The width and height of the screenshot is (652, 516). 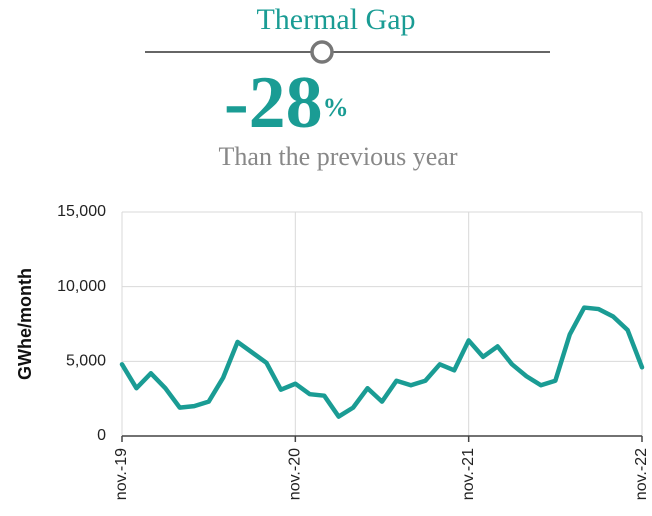 I want to click on x-tick-label: nov.-21, so click(x=468, y=474).